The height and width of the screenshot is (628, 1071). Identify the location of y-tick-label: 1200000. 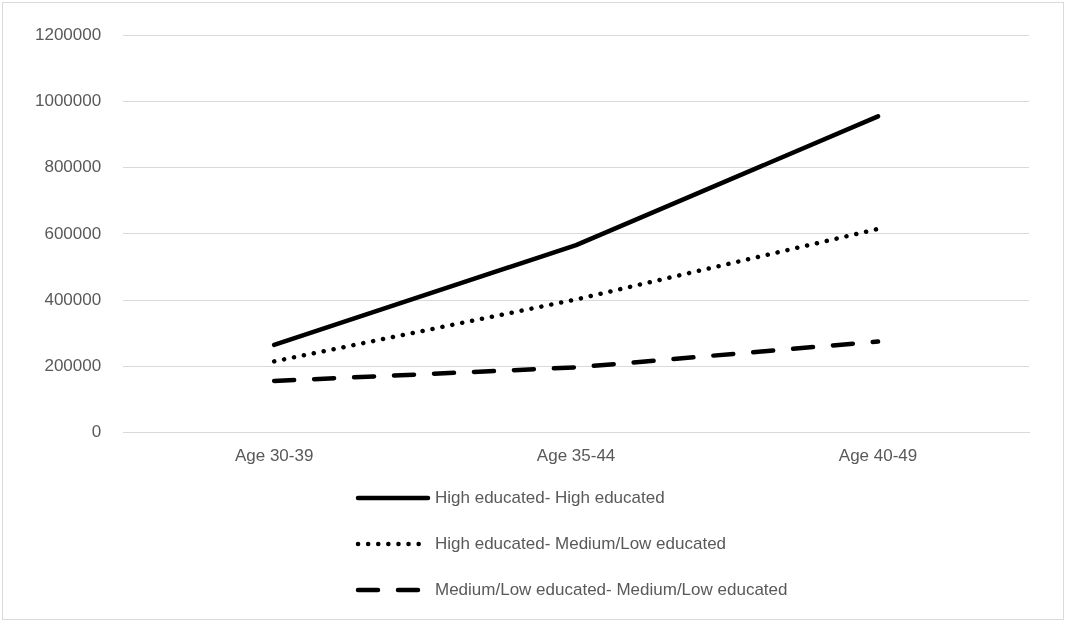
(68, 34).